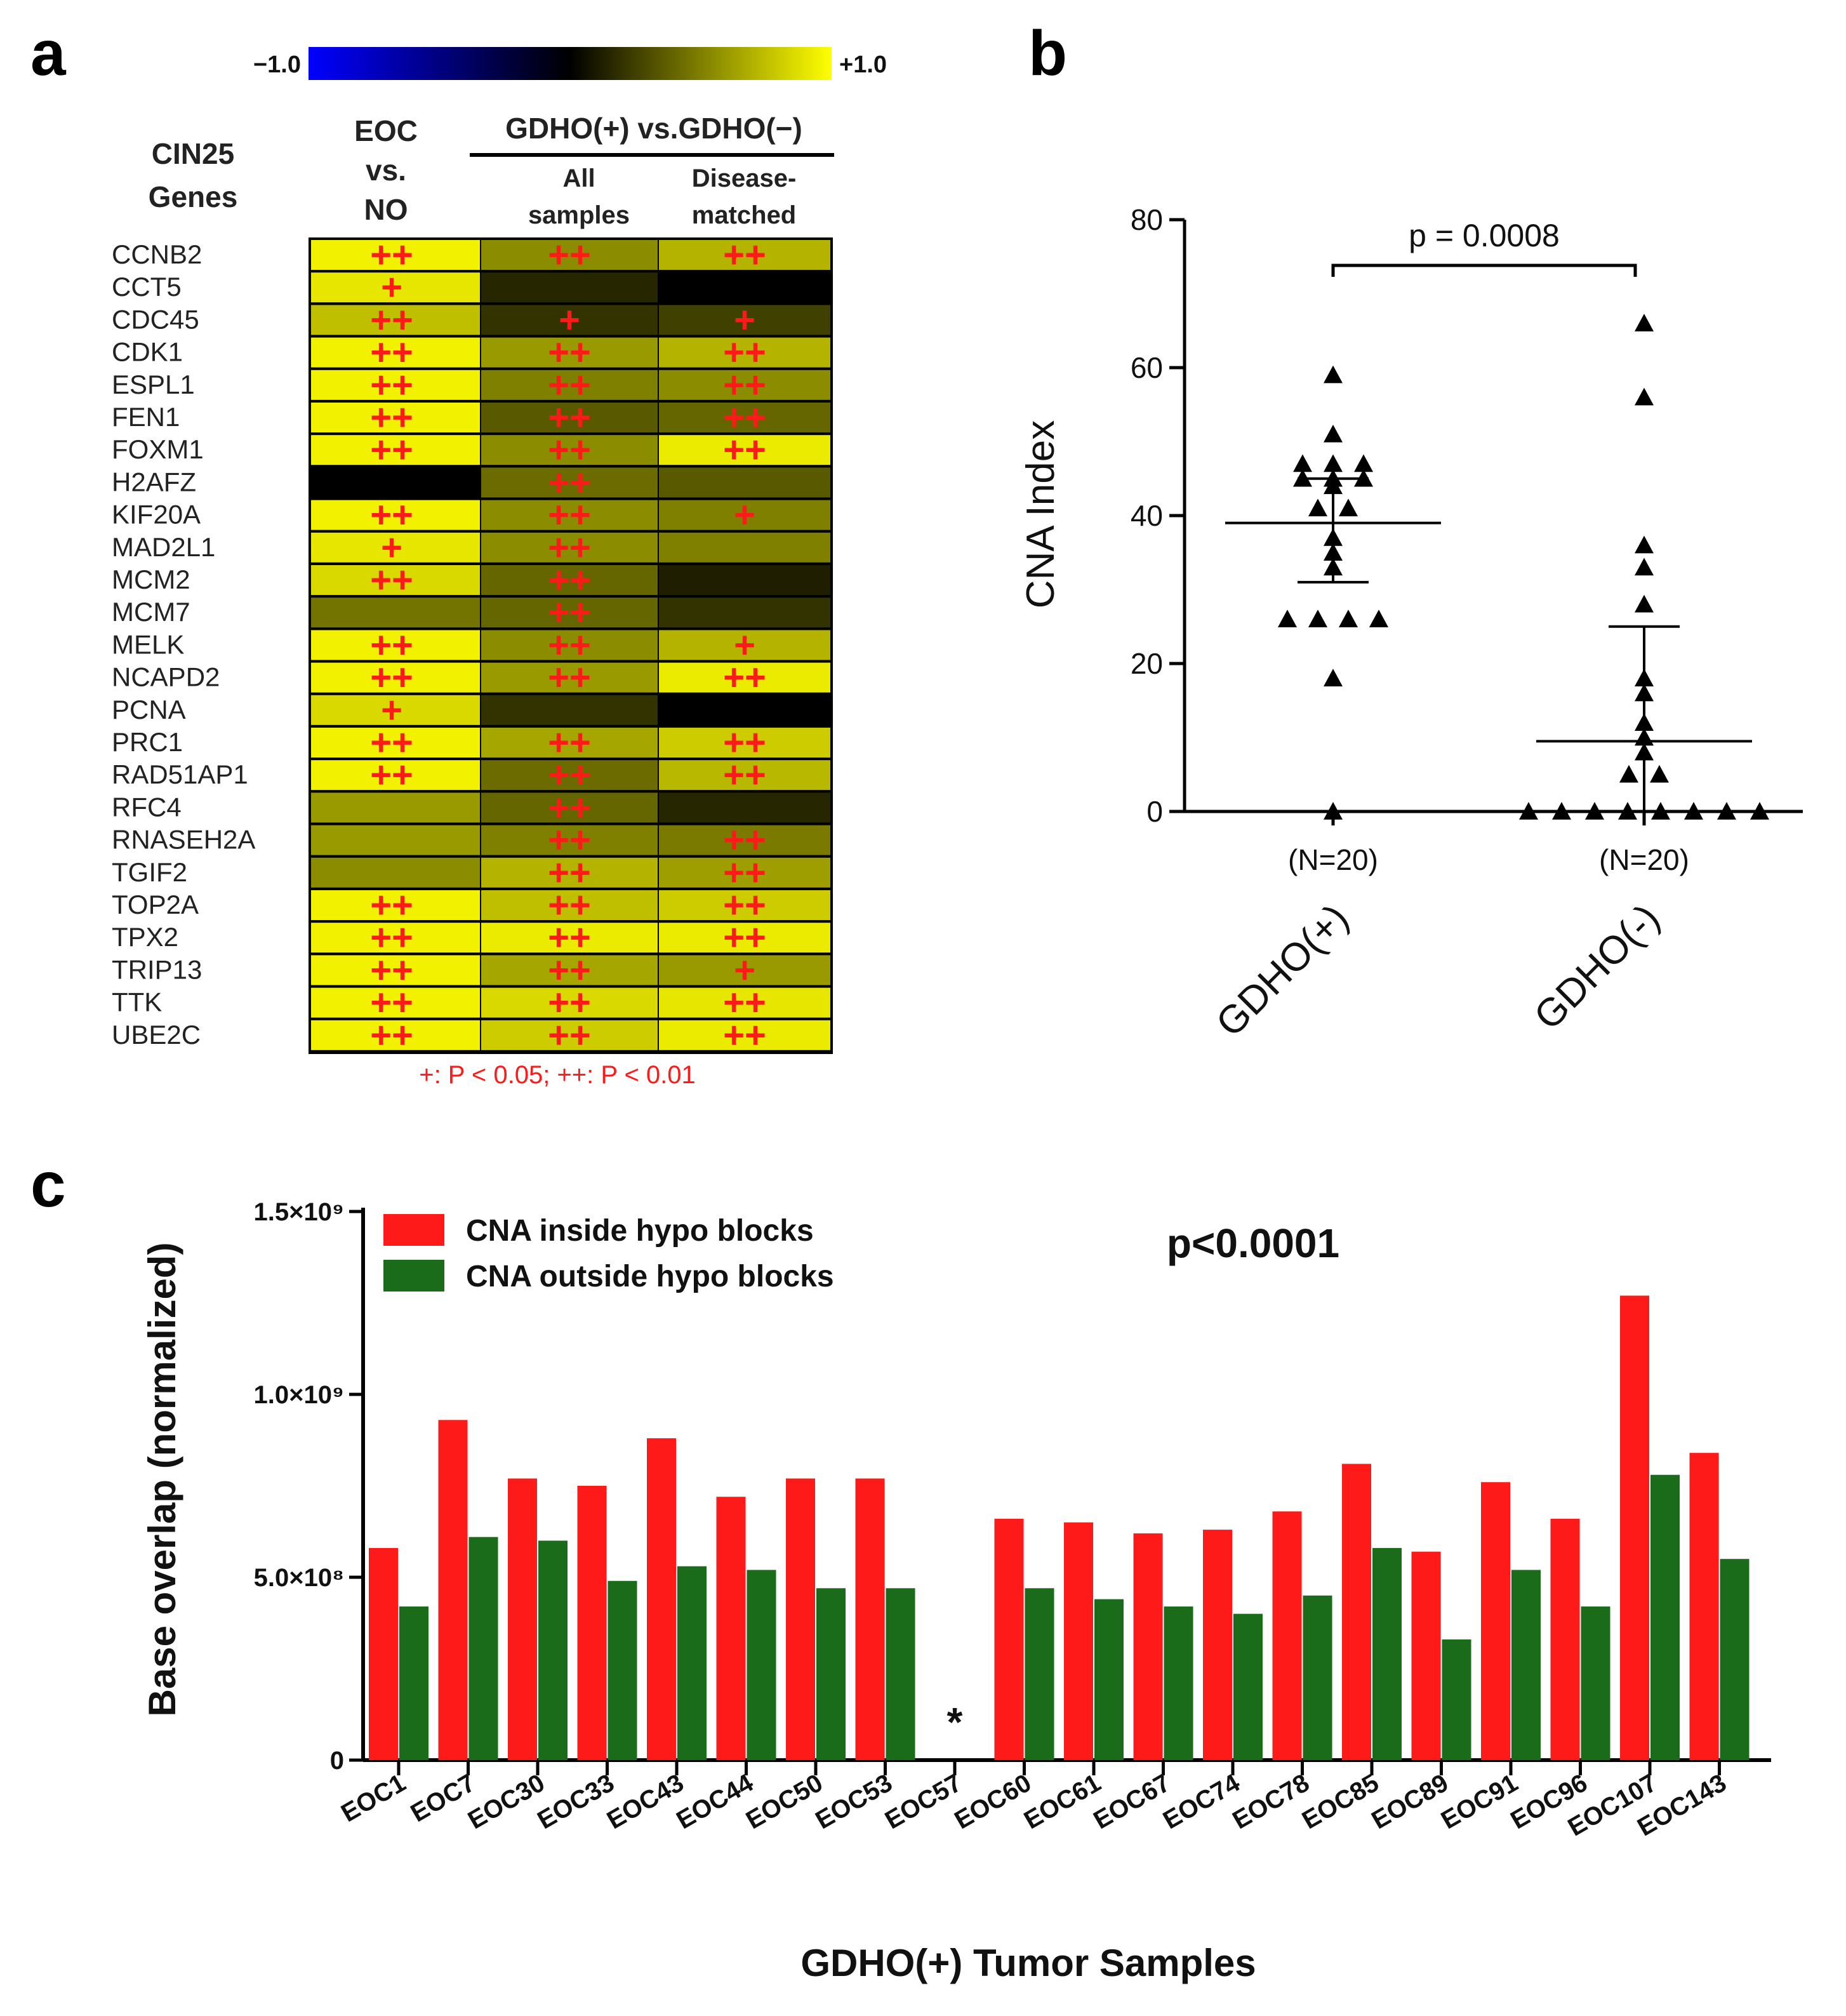 Image resolution: width=1846 pixels, height=2016 pixels. Describe the element at coordinates (1341, 1802) in the screenshot. I see `panel-c-x-tick-label: EOC85` at that location.